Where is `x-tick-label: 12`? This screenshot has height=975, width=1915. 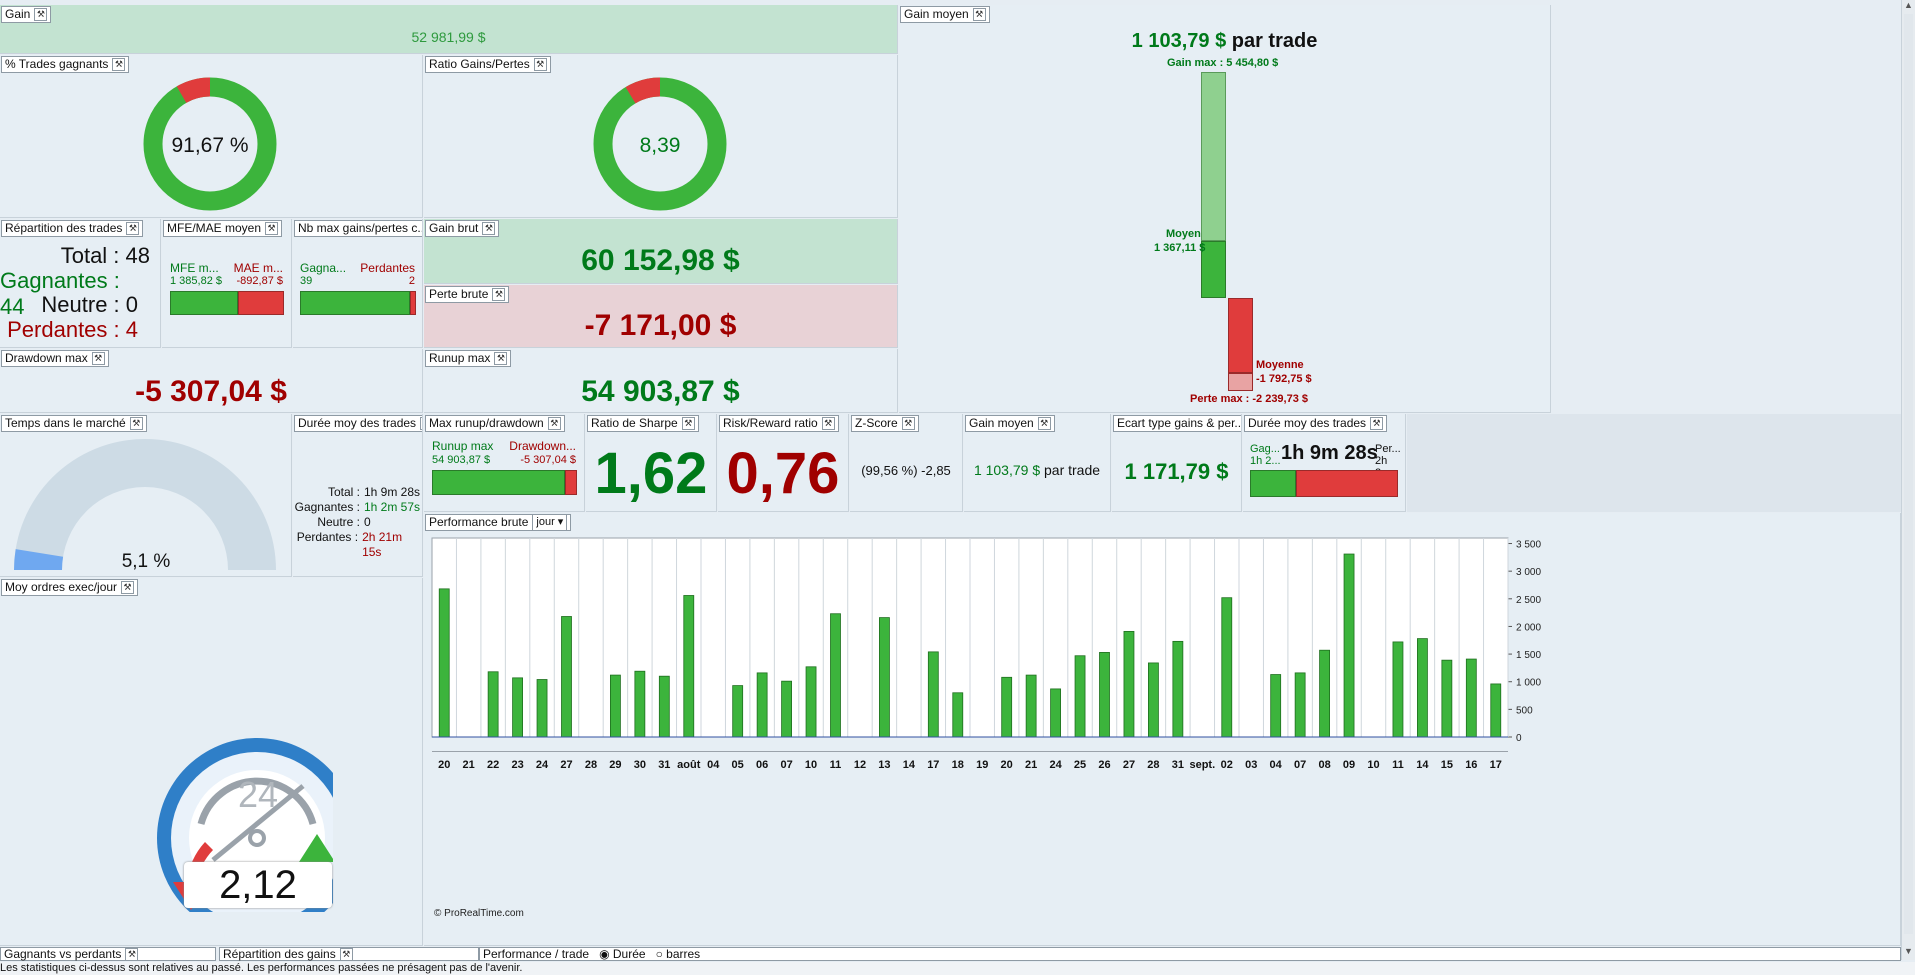 x-tick-label: 12 is located at coordinates (860, 765).